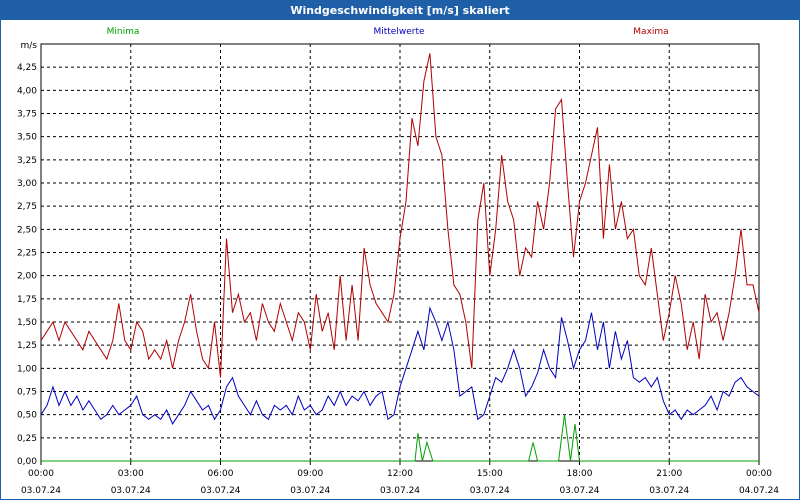 The width and height of the screenshot is (800, 500). What do you see at coordinates (29, 46) in the screenshot?
I see `y-axis-label: m/s` at bounding box center [29, 46].